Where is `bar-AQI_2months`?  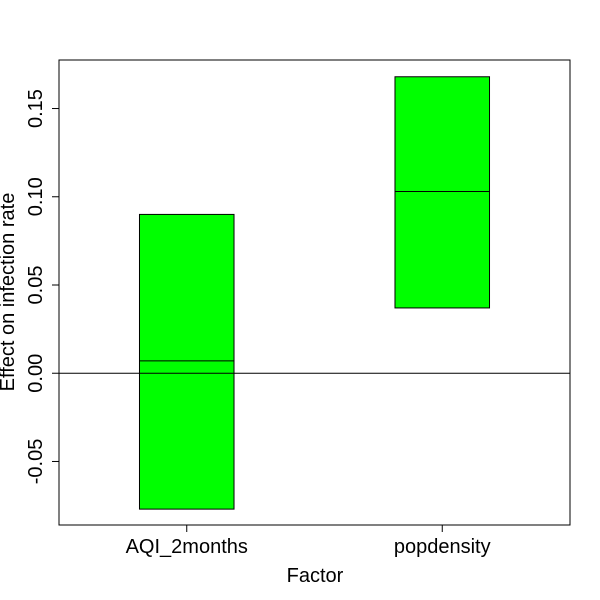 bar-AQI_2months is located at coordinates (186, 361).